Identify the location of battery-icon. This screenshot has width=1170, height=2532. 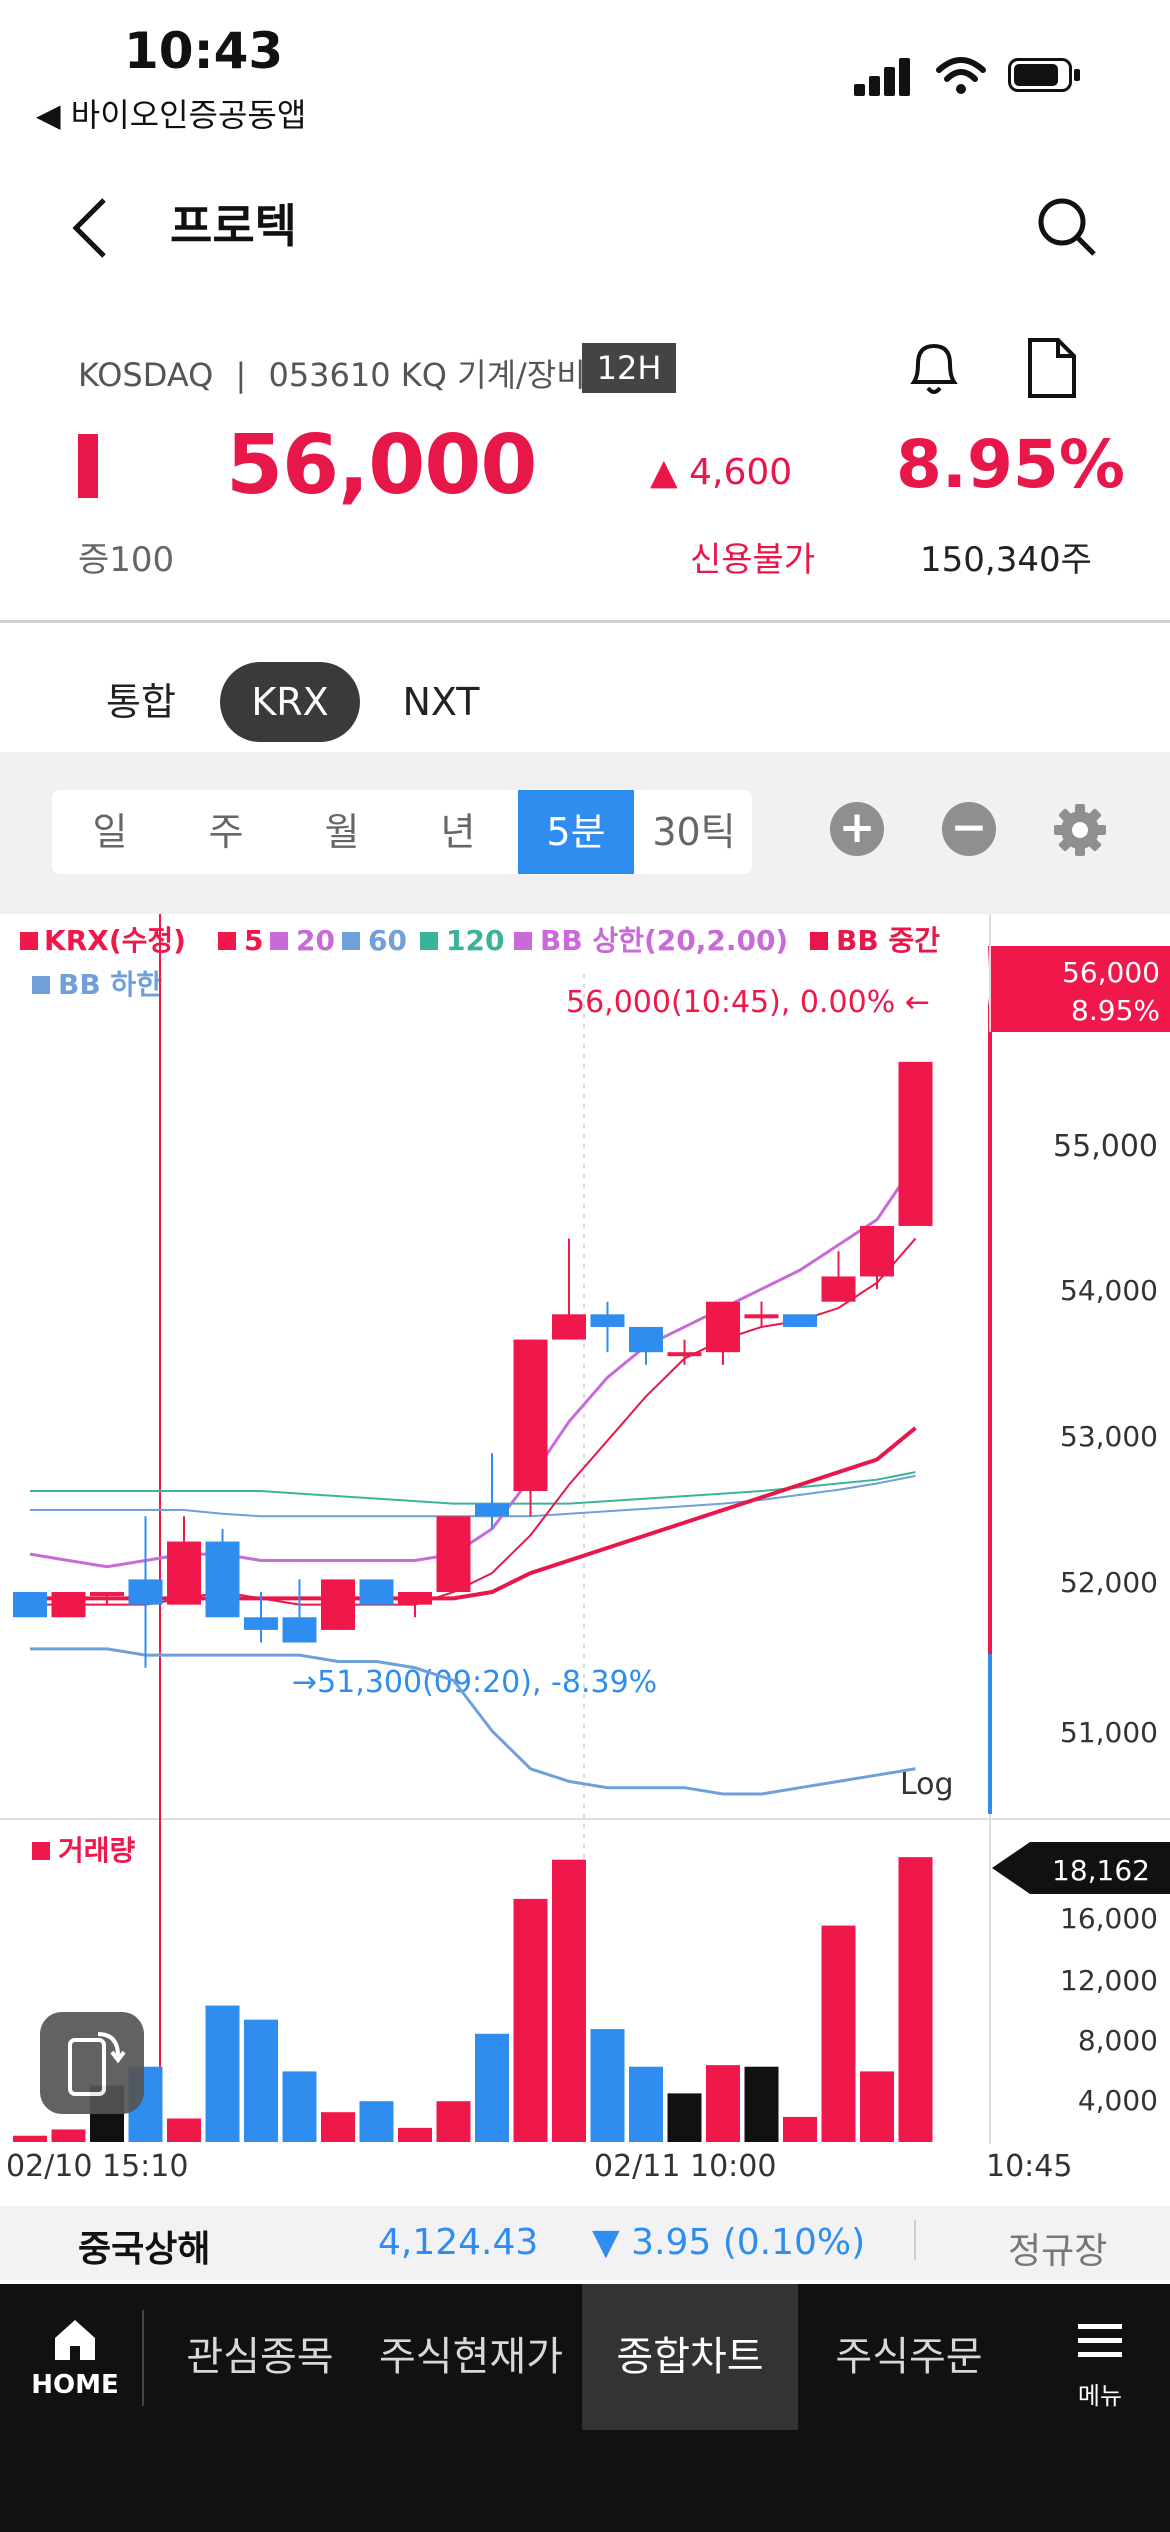
(1046, 77).